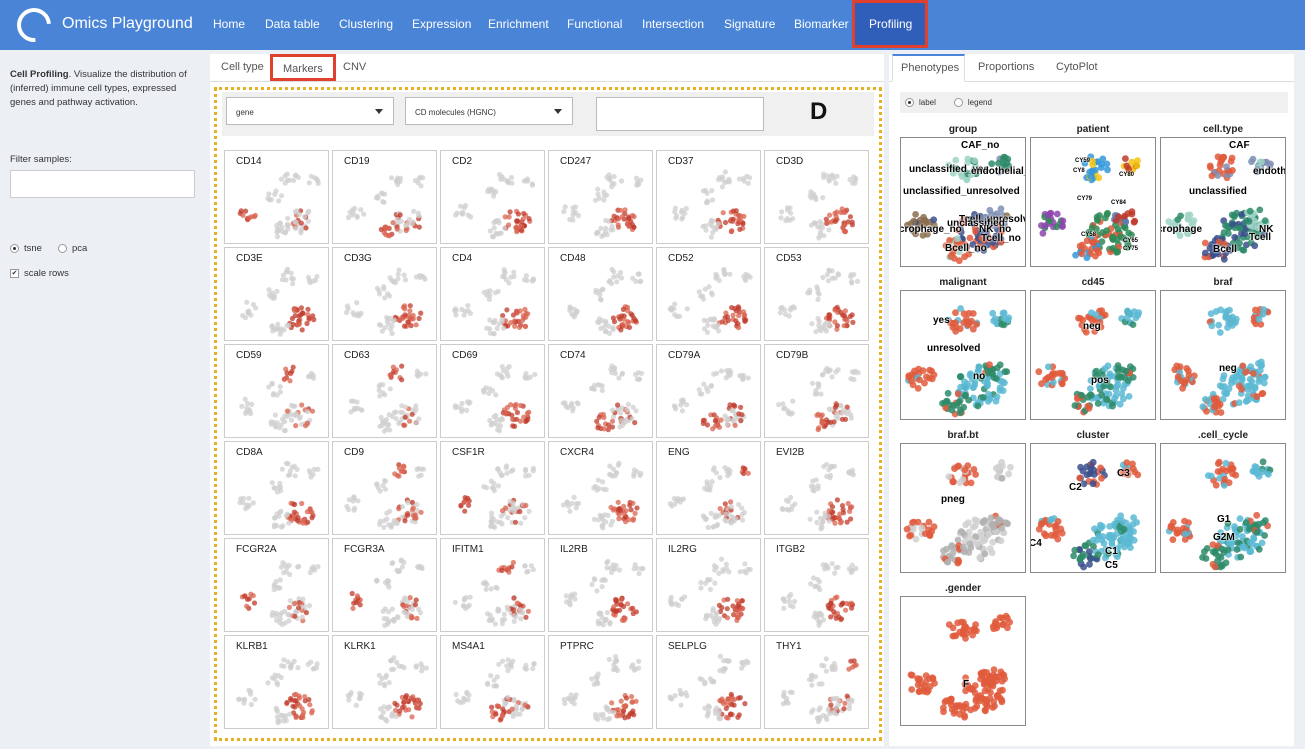  What do you see at coordinates (909, 102) in the screenshot?
I see `radio-label` at bounding box center [909, 102].